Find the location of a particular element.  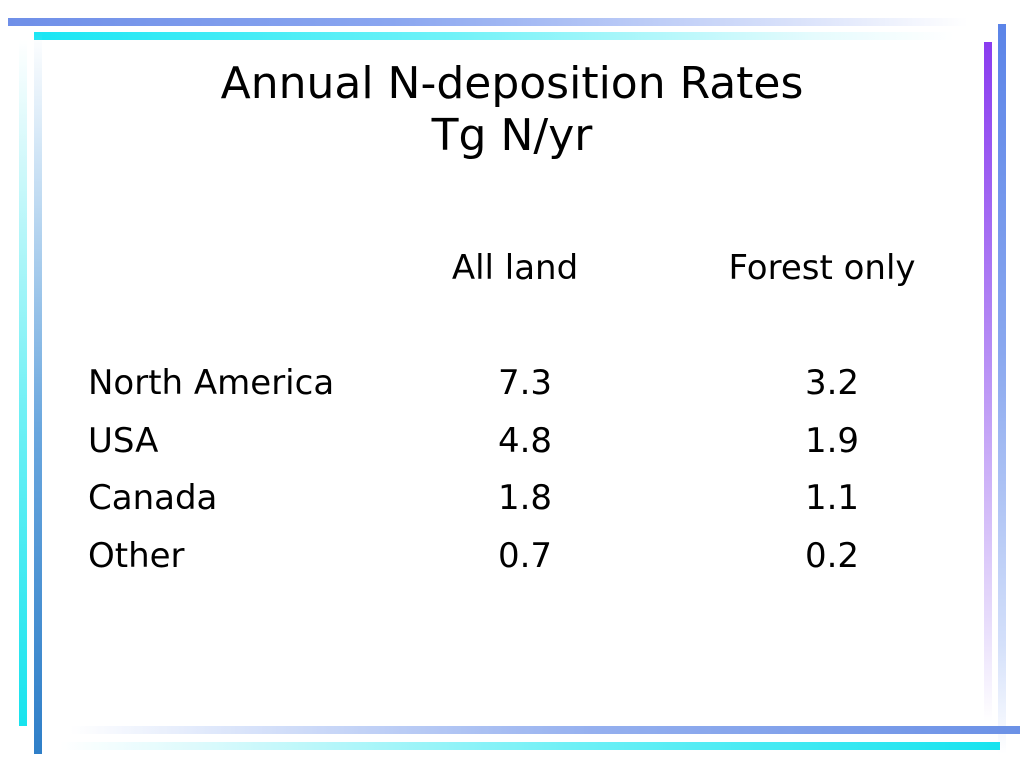

column-header-all-land: All land is located at coordinates (515, 268).